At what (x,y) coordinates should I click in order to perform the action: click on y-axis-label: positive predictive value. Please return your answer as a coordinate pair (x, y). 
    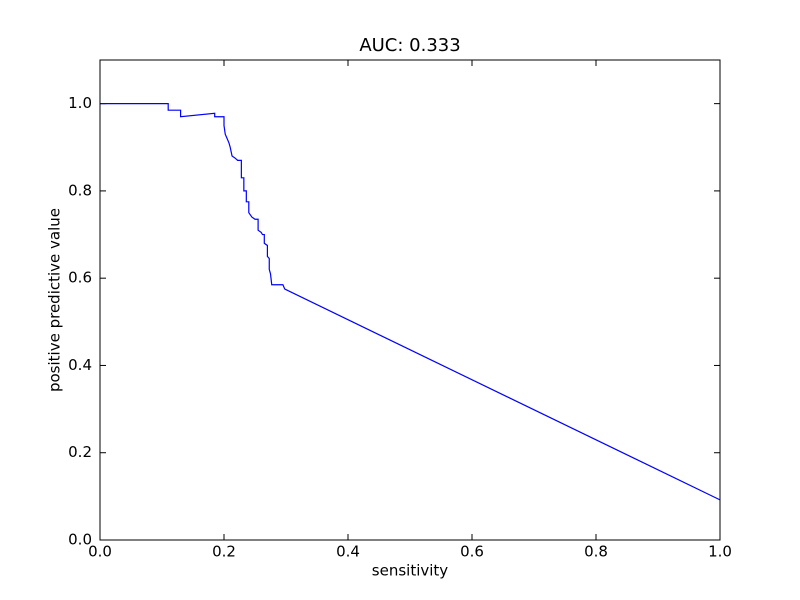
    Looking at the image, I should click on (55, 300).